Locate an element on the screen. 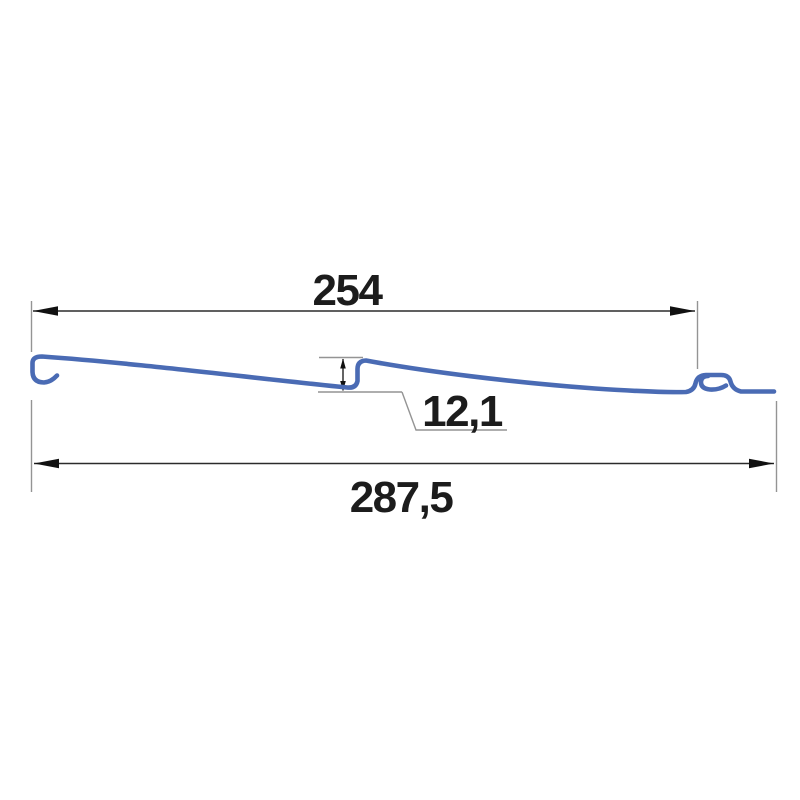  profile-lock-inner-hook is located at coordinates (713, 382).